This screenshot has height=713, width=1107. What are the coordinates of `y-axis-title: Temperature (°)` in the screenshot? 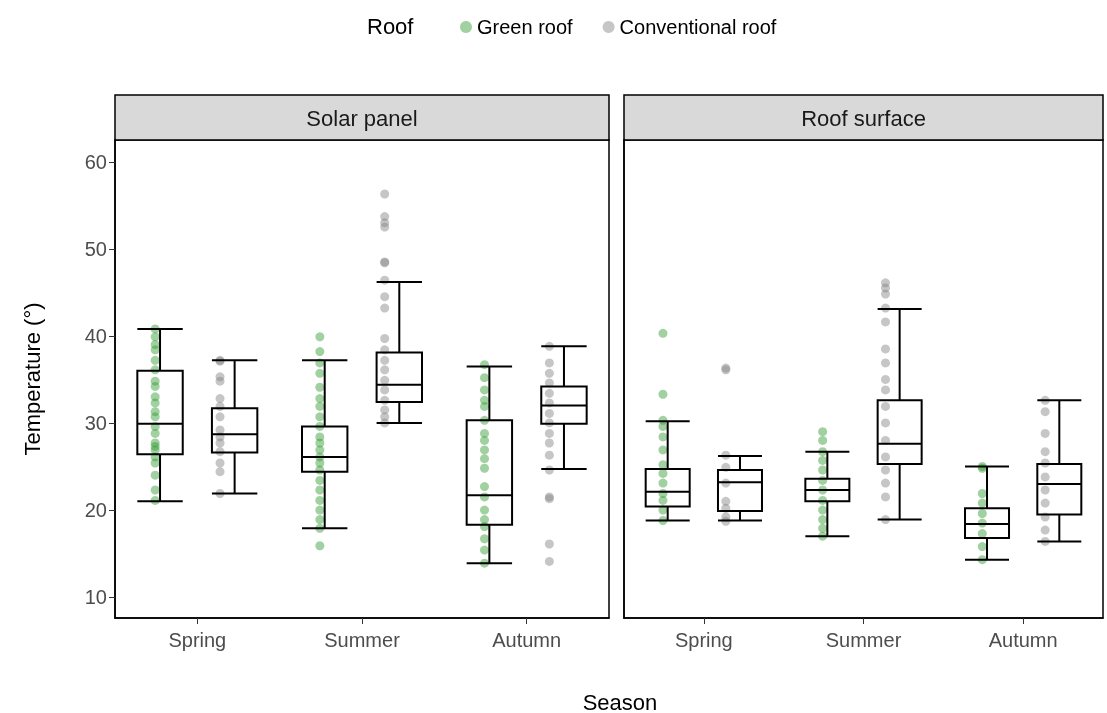 It's located at (32, 379).